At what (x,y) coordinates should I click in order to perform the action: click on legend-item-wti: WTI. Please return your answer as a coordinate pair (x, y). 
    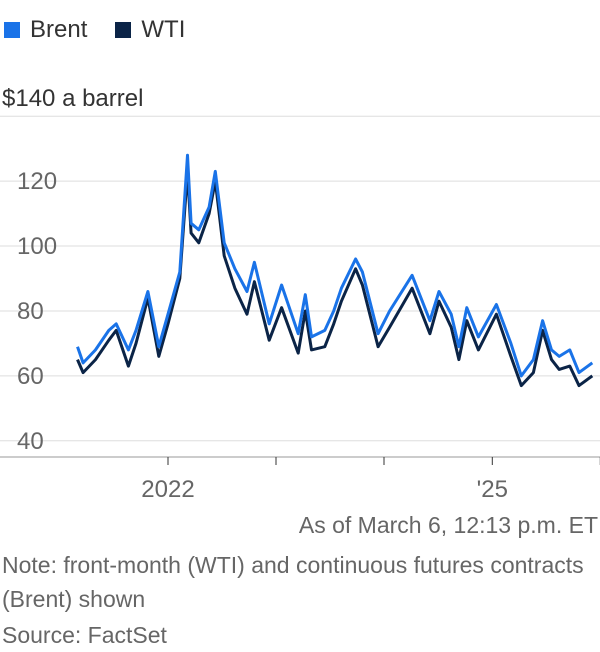
    Looking at the image, I should click on (150, 30).